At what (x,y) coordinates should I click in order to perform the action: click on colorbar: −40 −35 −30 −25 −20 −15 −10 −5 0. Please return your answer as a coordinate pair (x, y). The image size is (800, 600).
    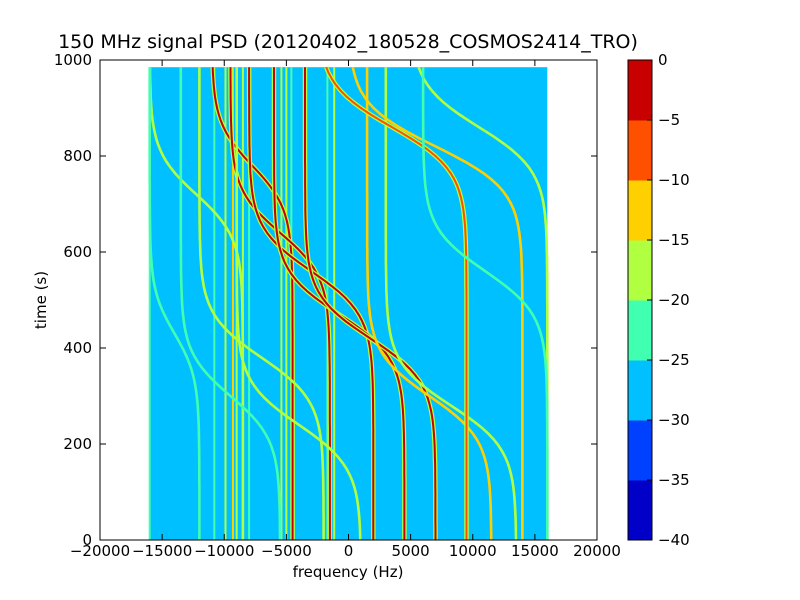
    Looking at the image, I should click on (658, 300).